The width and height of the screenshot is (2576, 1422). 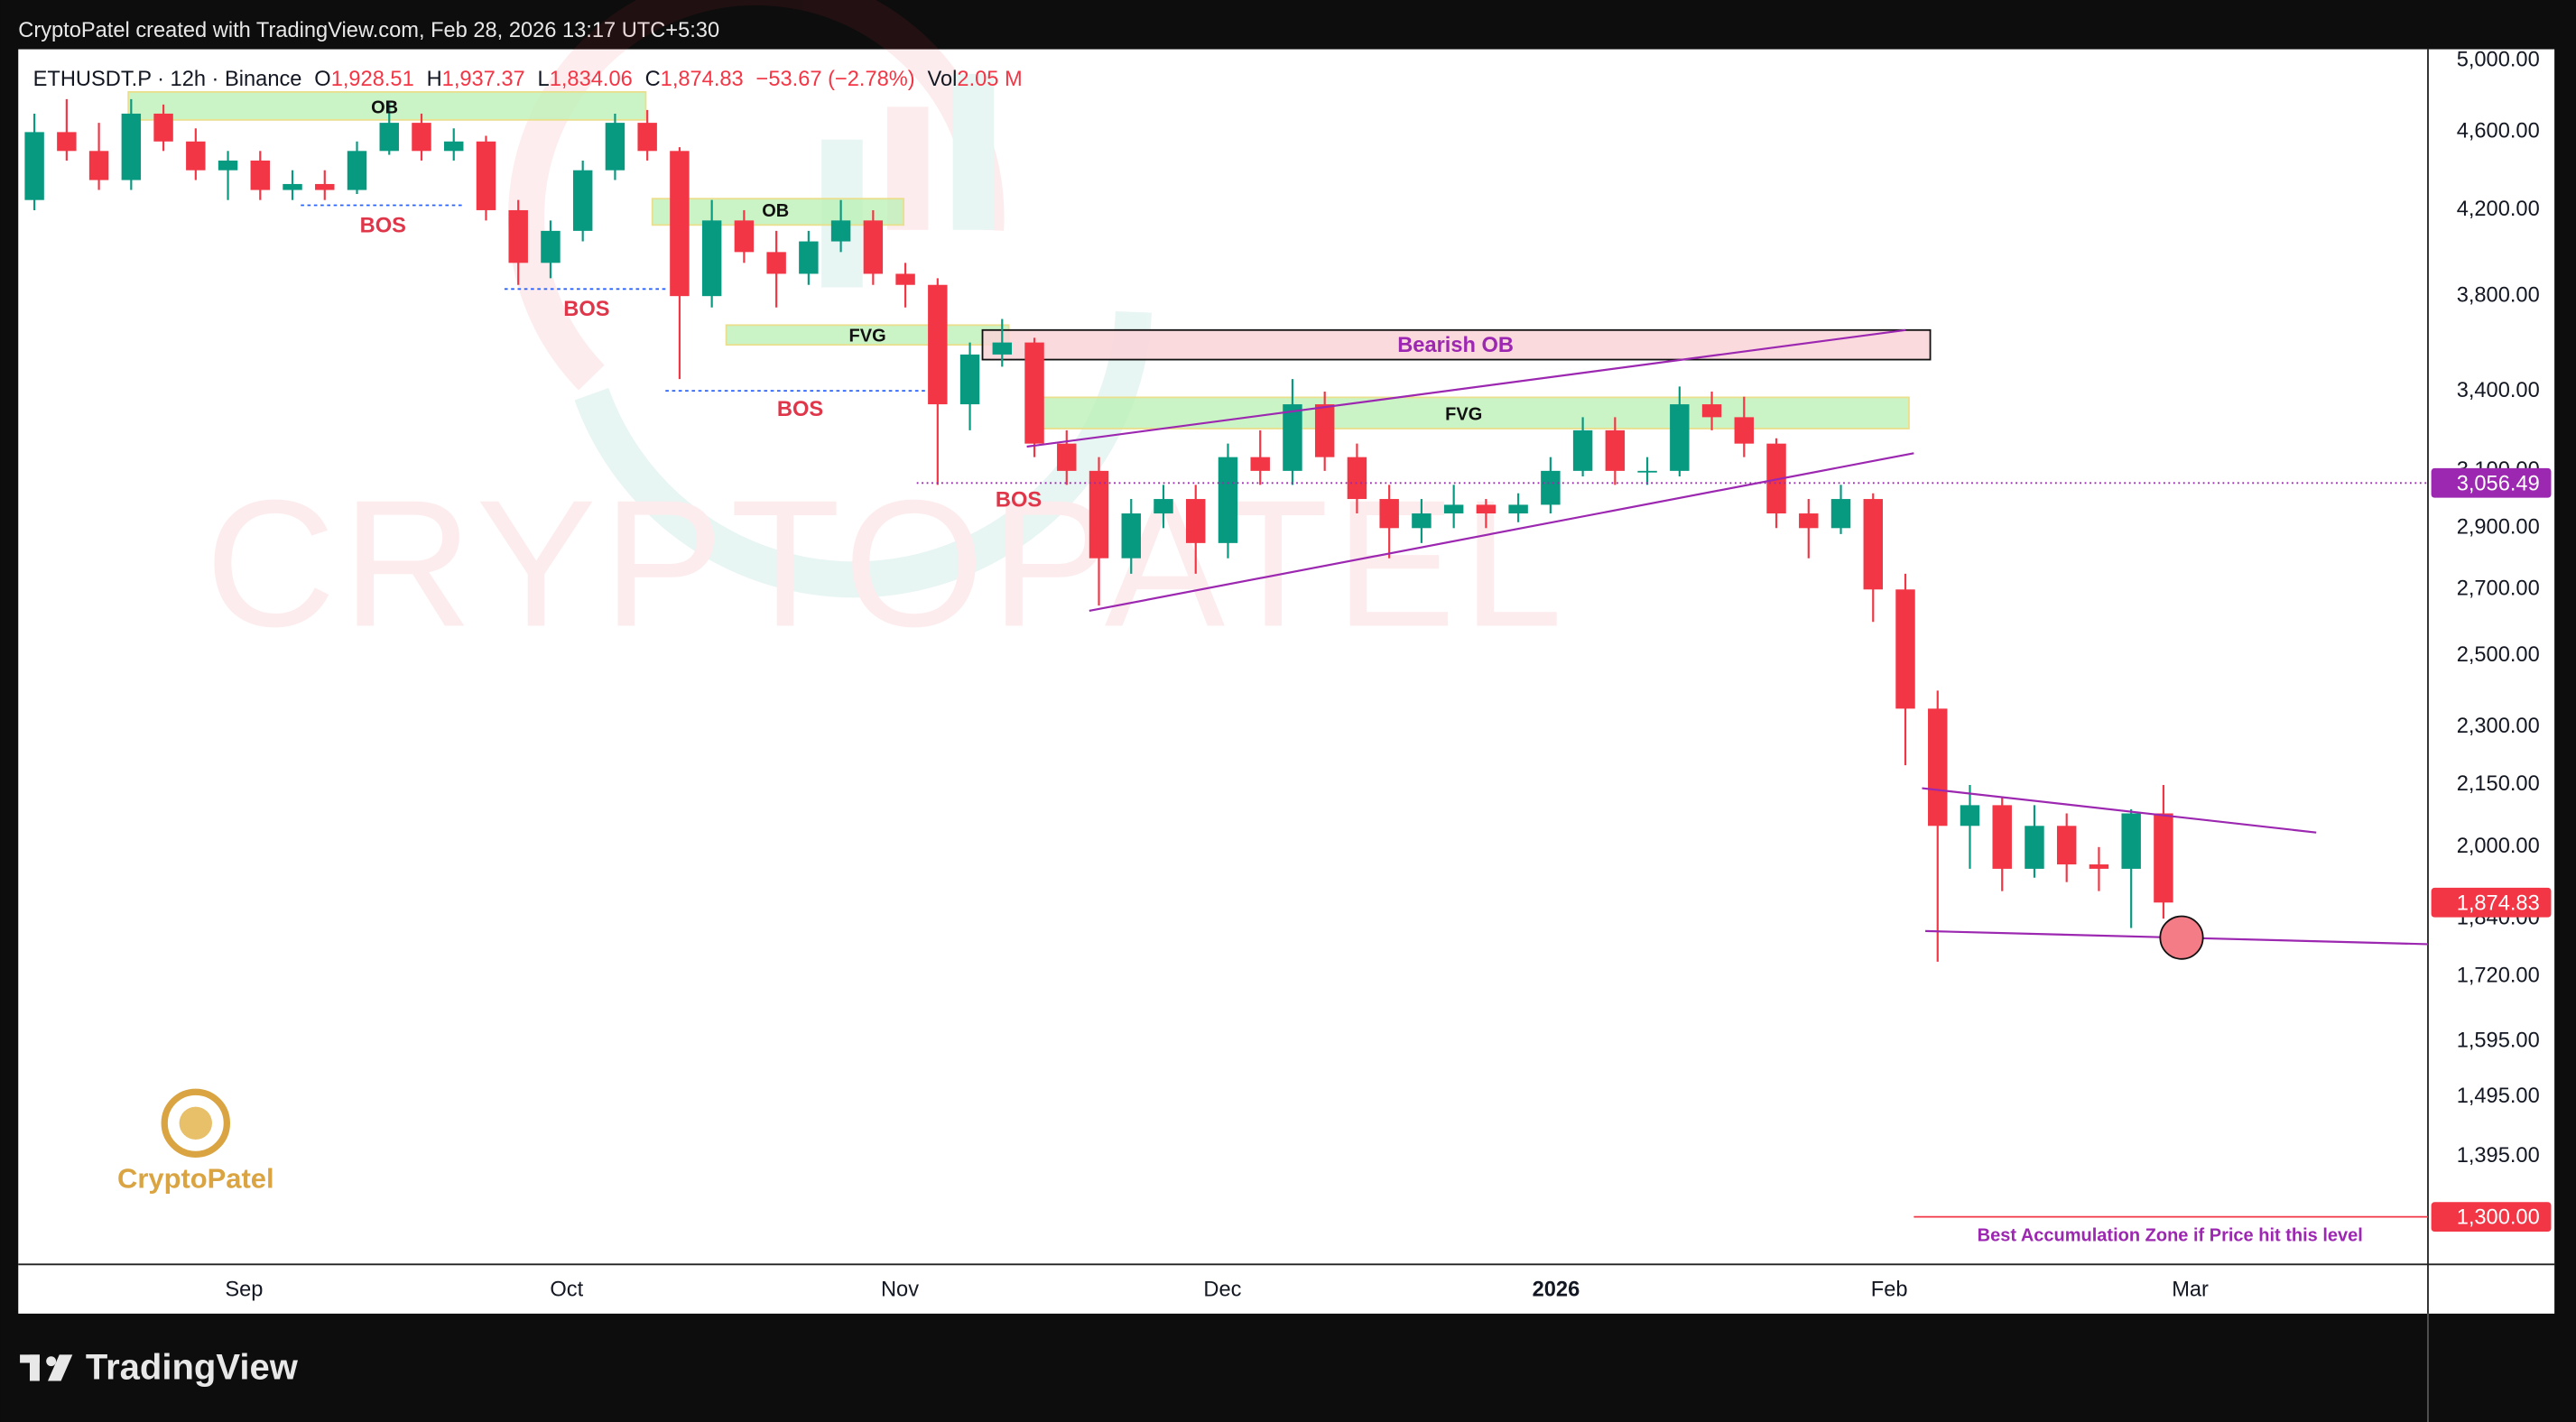 I want to click on ohlc-value: 1,937.37, so click(x=483, y=79).